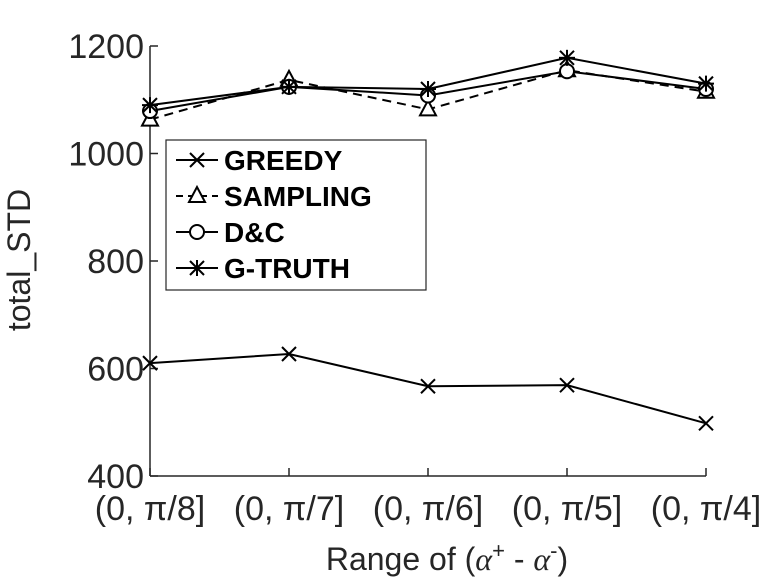  I want to click on legend-entry: D&C, so click(230, 232).